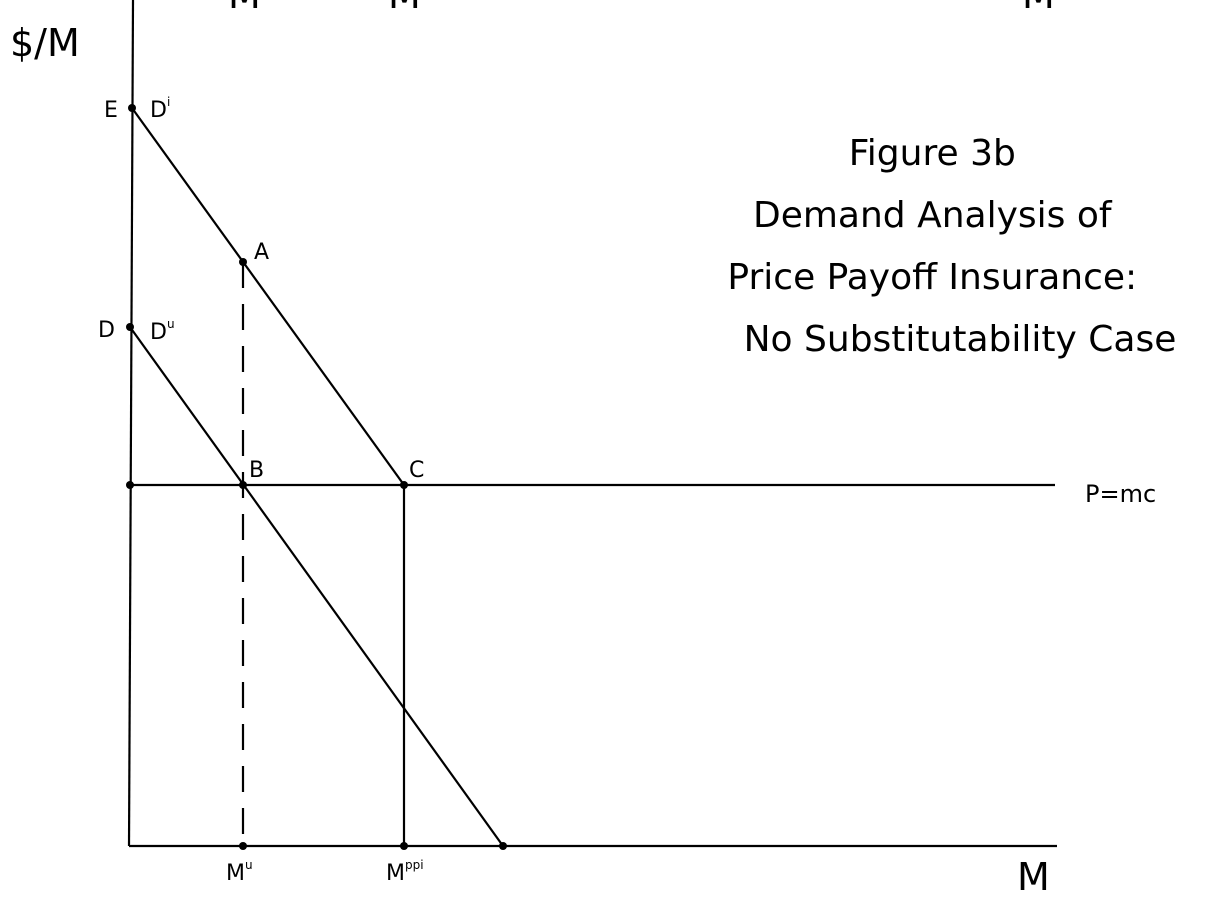  What do you see at coordinates (1038, 8) in the screenshot?
I see `top-fragment-label-3: M` at bounding box center [1038, 8].